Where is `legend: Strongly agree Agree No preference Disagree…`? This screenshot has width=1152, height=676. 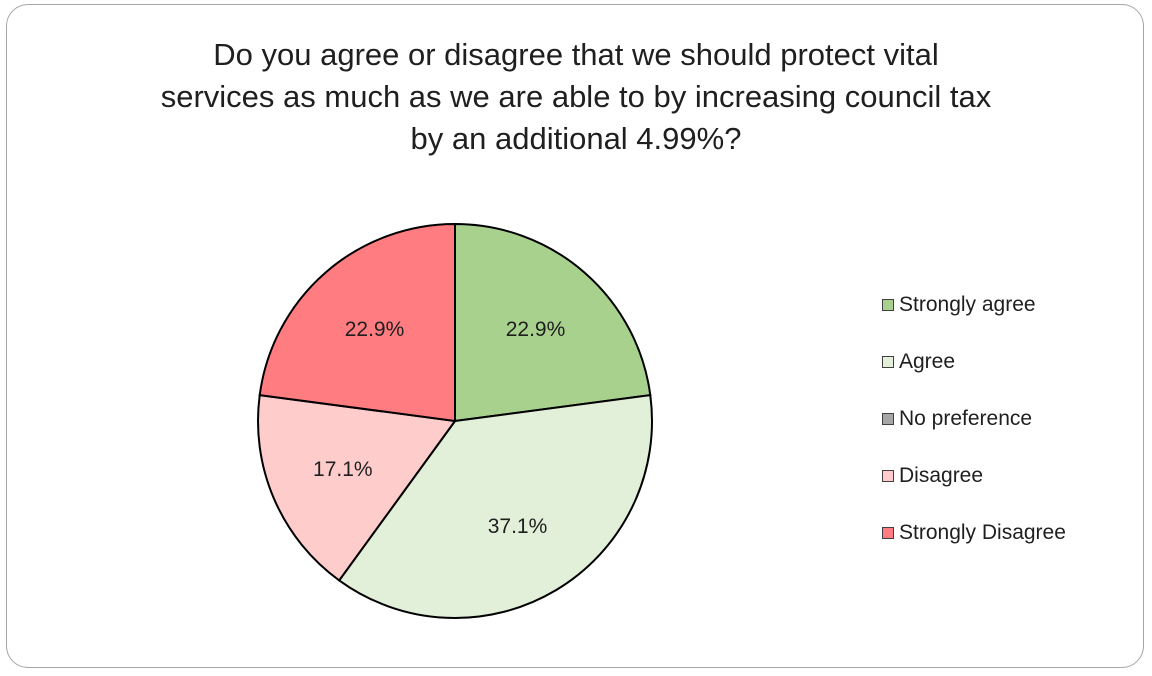 legend: Strongly agree Agree No preference Disagree… is located at coordinates (974, 418).